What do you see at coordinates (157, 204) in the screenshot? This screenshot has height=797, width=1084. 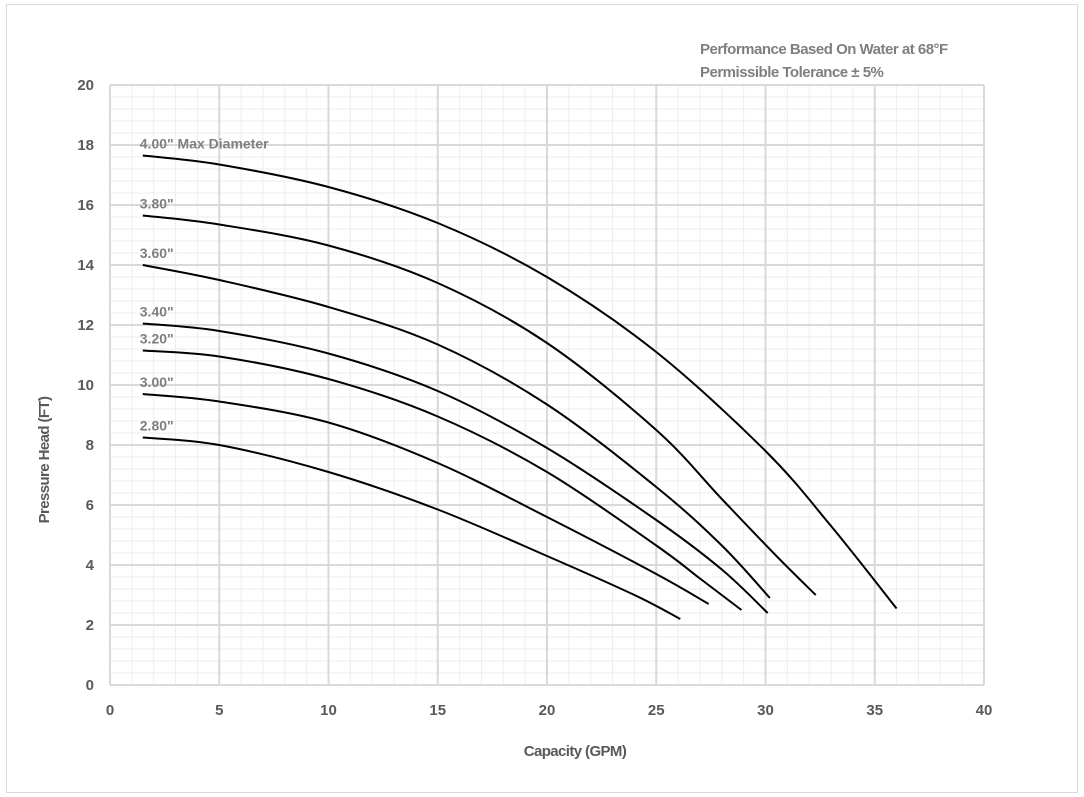 I see `curve-label-1: 3.80"` at bounding box center [157, 204].